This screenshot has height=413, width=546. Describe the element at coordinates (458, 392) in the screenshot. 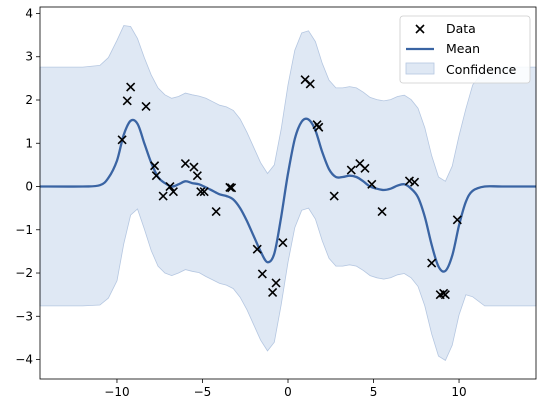

I see `x-tick-label: 10` at that location.